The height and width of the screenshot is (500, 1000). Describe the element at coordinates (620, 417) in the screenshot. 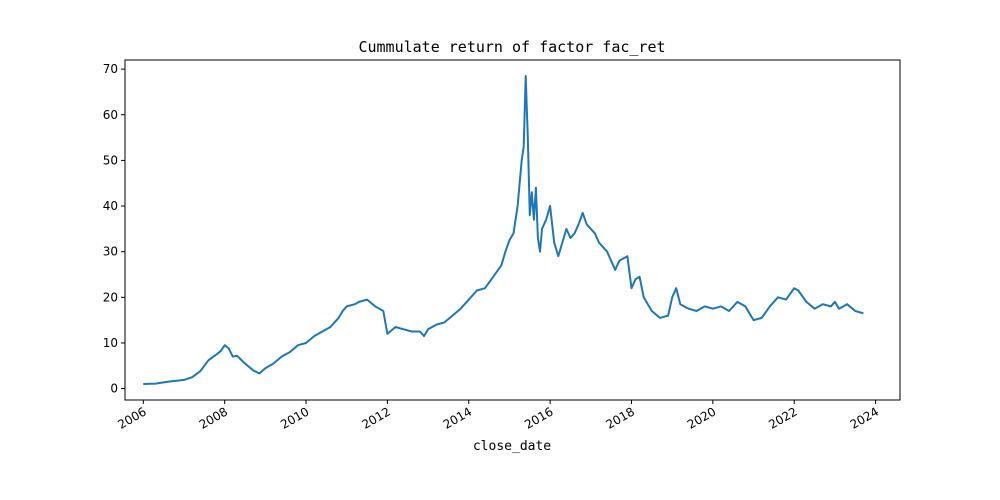

I see `x-tick-label: 2018` at that location.